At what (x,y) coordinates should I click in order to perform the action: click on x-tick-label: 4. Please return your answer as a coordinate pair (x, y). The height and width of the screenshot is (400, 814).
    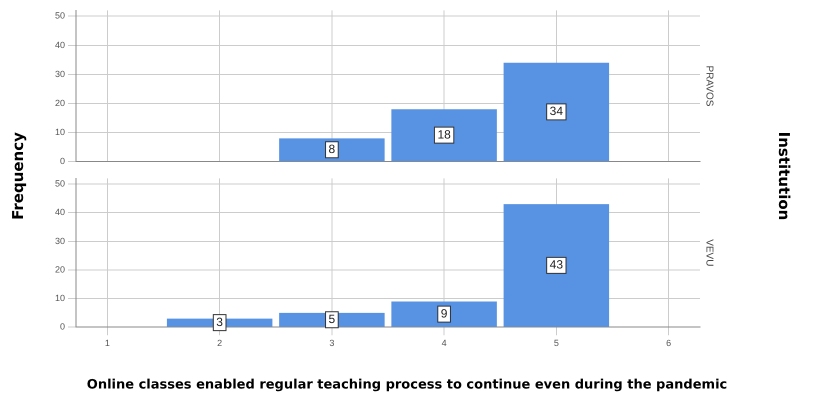
    Looking at the image, I should click on (444, 343).